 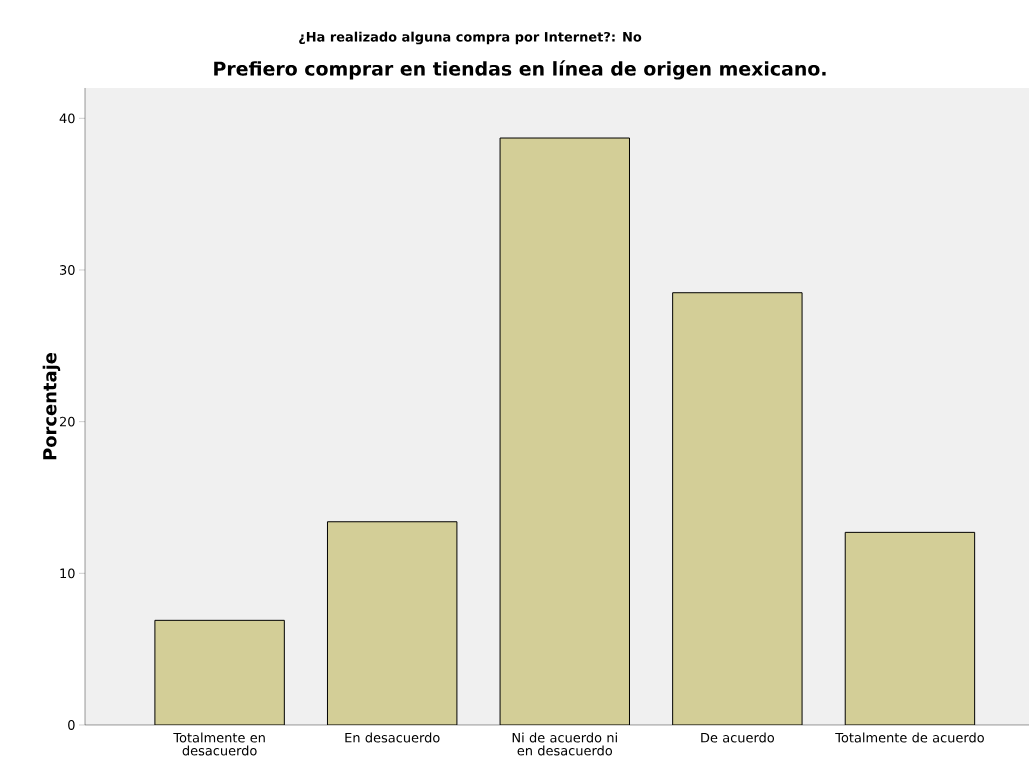 What do you see at coordinates (520, 70) in the screenshot?
I see `chart-title: Prefiero comprar en tiendas en línea de origen mexicano.` at bounding box center [520, 70].